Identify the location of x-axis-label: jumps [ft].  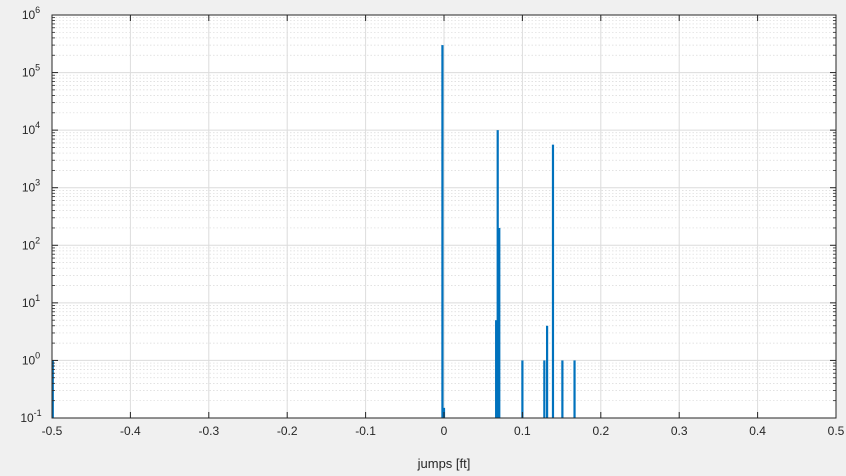
(444, 463).